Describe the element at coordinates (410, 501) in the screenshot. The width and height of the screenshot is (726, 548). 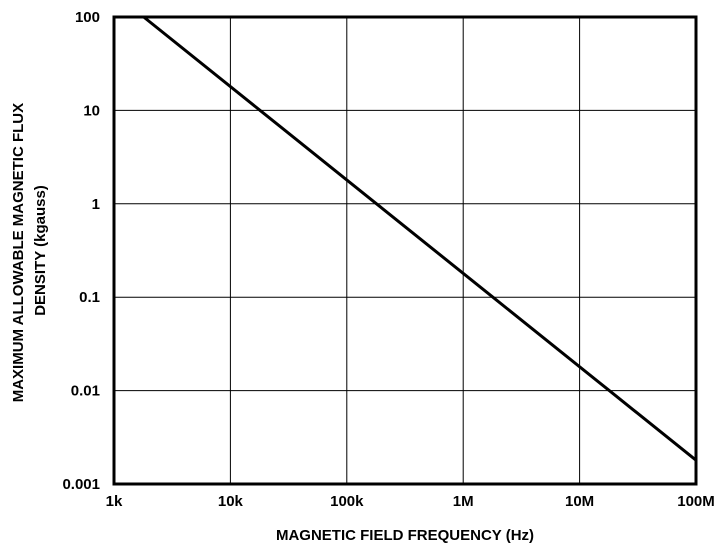
I see `x-tick-labels: 1k 10k 100k 1M 10M 100M` at that location.